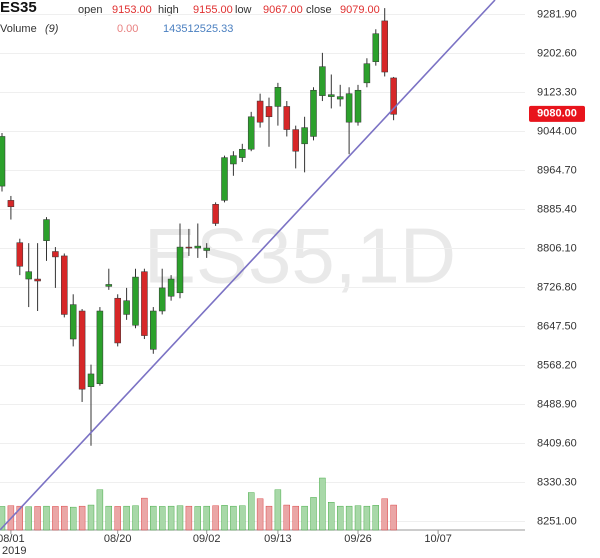  What do you see at coordinates (358, 539) in the screenshot?
I see `x-tick-label: 09/26` at bounding box center [358, 539].